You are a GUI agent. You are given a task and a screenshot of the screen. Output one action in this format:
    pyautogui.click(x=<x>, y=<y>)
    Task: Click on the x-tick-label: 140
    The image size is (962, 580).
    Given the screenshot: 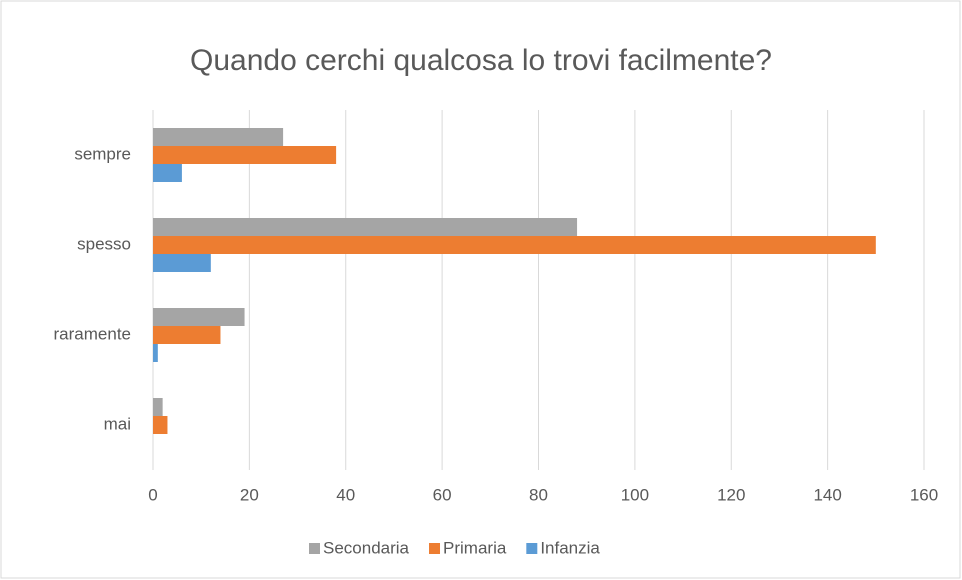 What is the action you would take?
    pyautogui.click(x=827, y=494)
    